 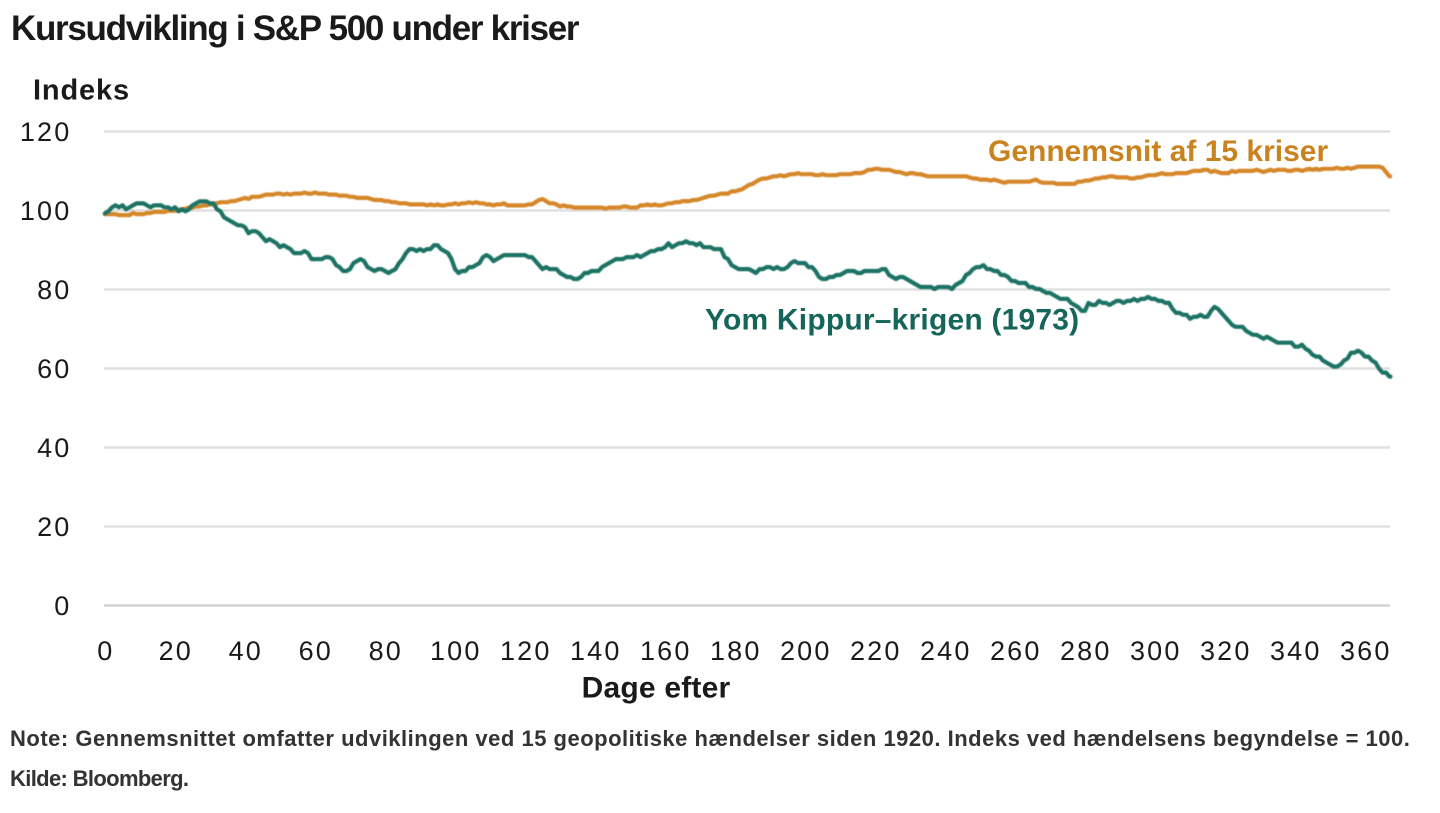 I want to click on svg-text: 280, so click(x=1086, y=651).